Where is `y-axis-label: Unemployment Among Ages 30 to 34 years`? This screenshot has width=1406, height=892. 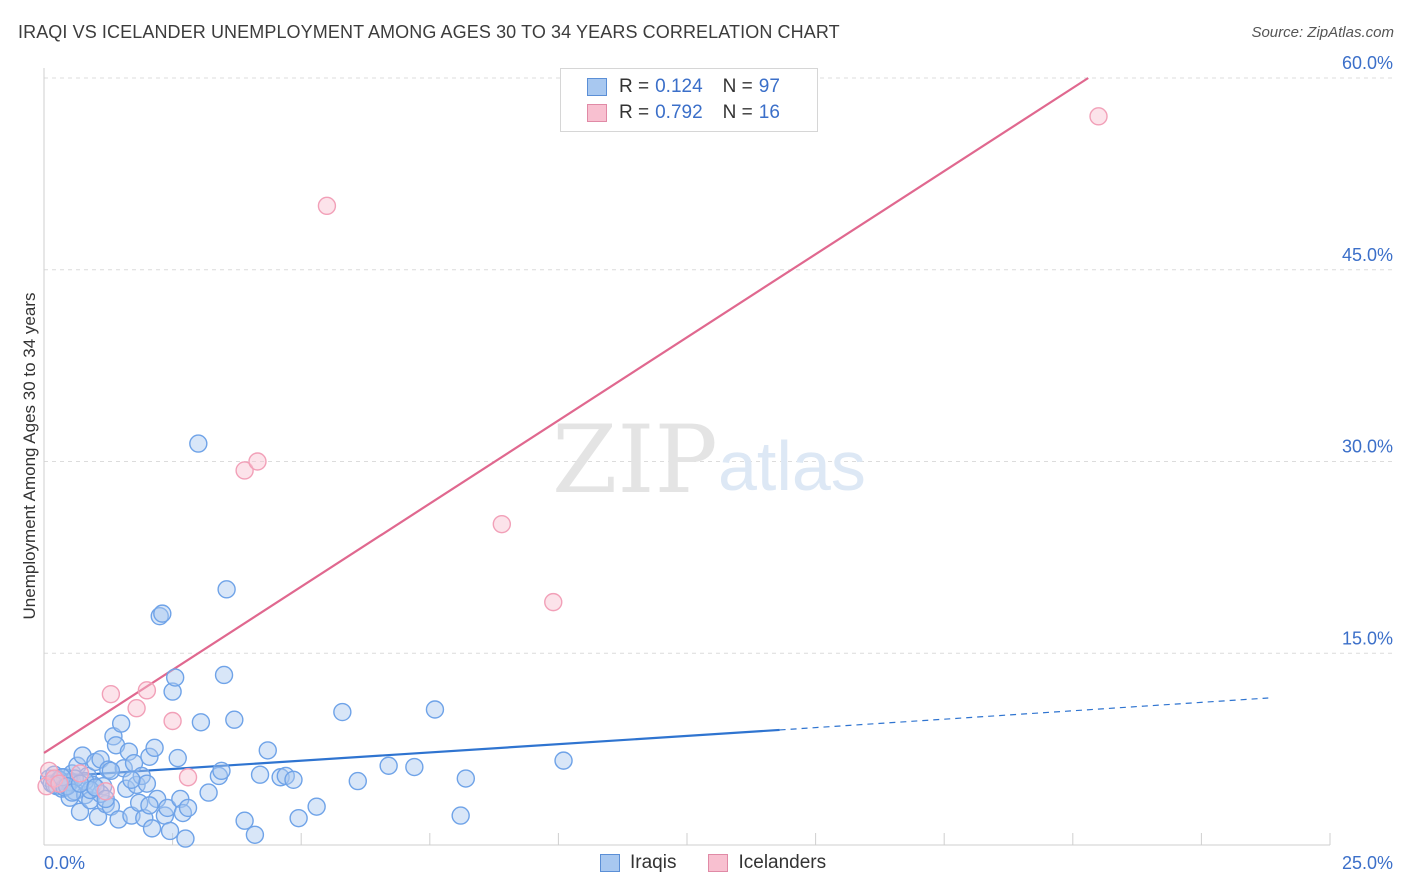 y-axis-label: Unemployment Among Ages 30 to 34 years is located at coordinates (29, 456).